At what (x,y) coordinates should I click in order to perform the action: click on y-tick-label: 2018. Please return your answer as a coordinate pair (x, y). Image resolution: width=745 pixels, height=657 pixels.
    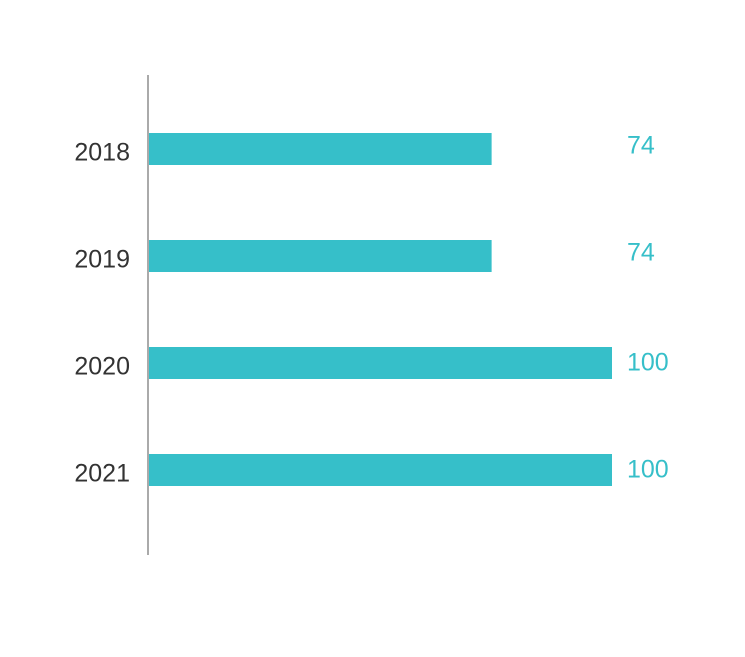
    Looking at the image, I should click on (102, 153).